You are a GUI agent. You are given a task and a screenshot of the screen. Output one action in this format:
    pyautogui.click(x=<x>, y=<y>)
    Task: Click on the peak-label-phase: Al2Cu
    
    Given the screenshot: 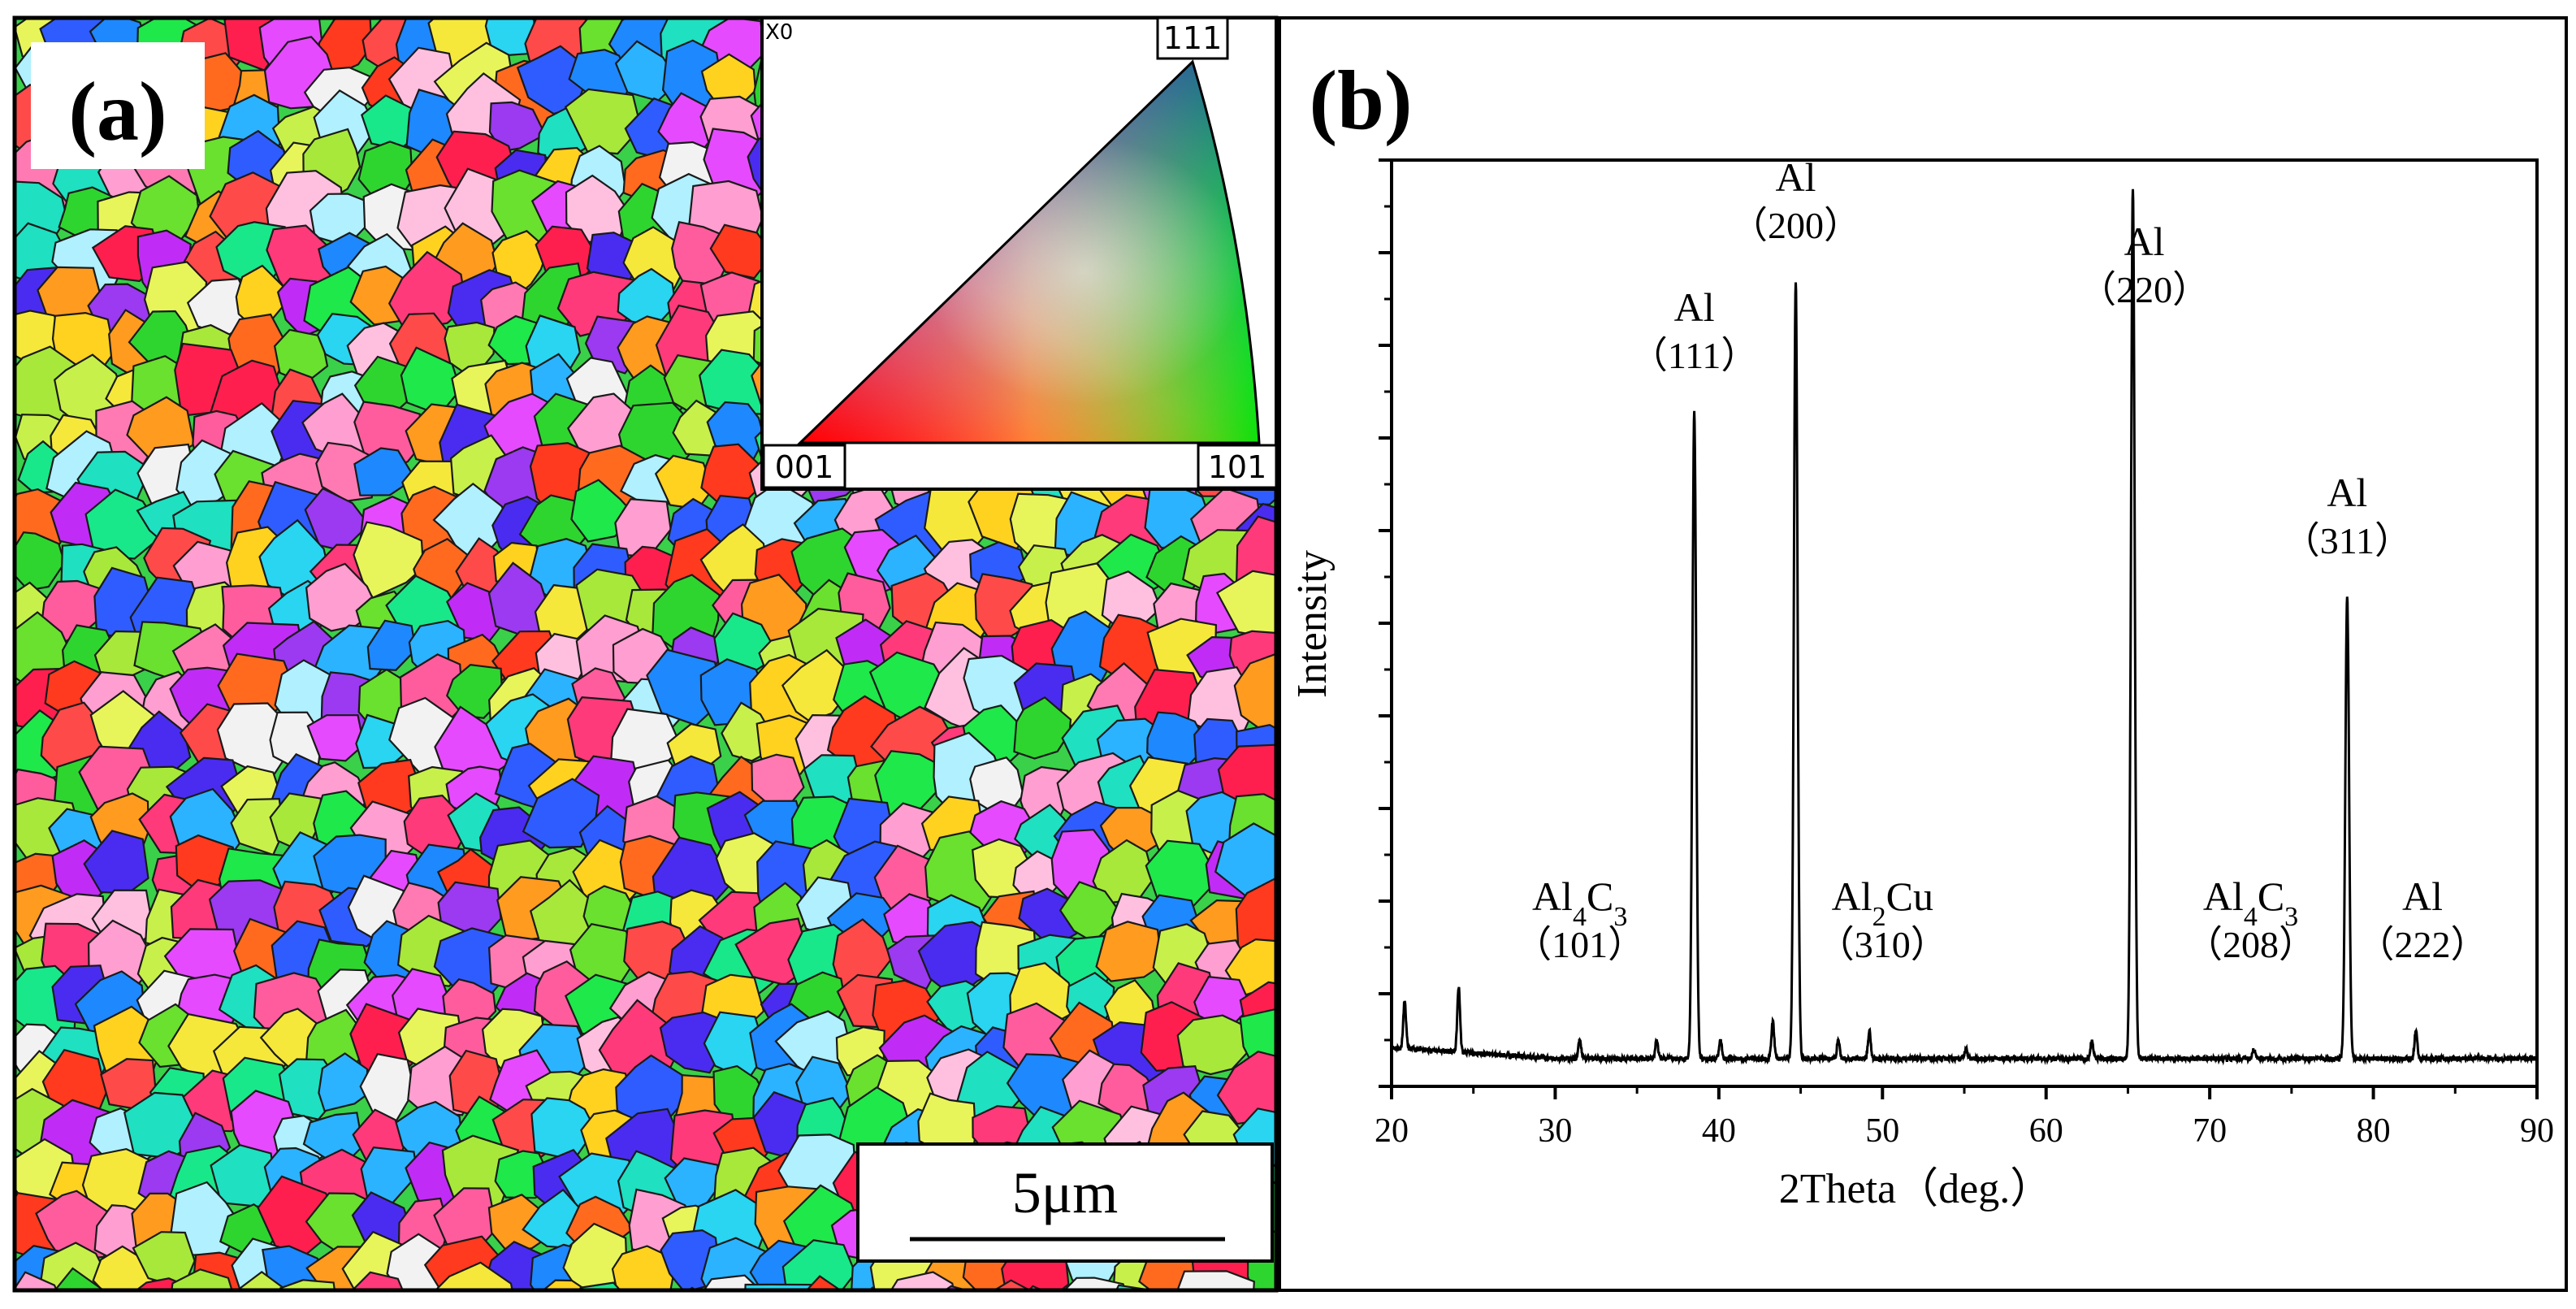 What is the action you would take?
    pyautogui.click(x=1882, y=902)
    